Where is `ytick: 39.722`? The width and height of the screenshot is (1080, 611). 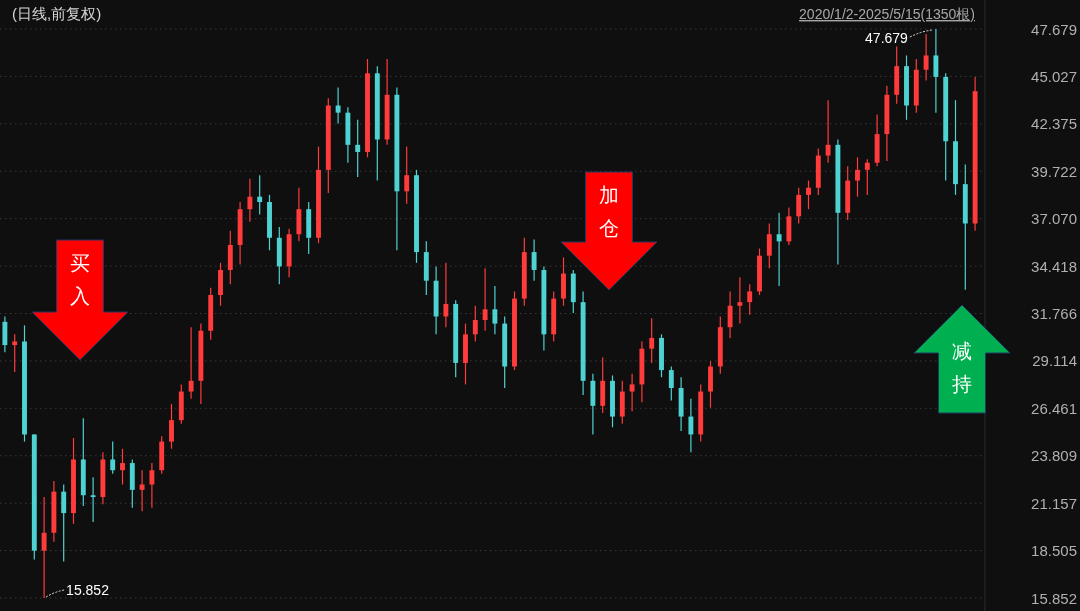
ytick: 39.722 is located at coordinates (1054, 171).